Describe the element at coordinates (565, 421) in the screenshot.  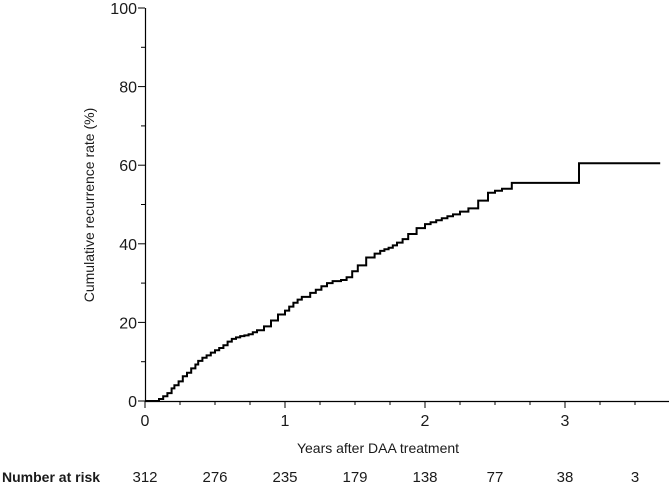
I see `x-tick-label: 3` at that location.